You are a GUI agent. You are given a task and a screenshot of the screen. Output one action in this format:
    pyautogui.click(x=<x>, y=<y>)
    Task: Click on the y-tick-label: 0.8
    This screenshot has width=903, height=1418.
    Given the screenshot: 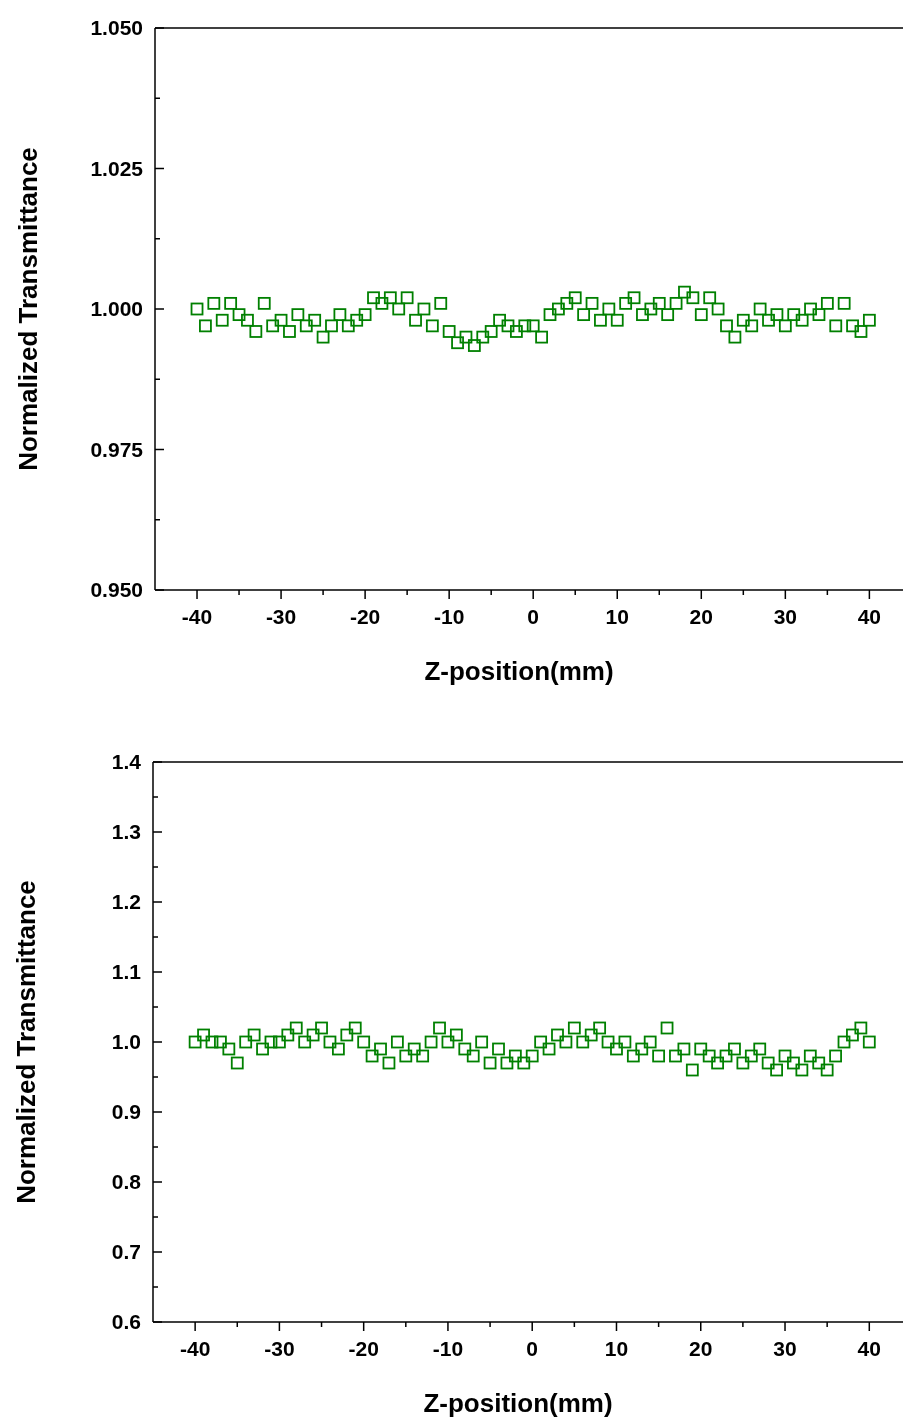 What is the action you would take?
    pyautogui.click(x=126, y=1181)
    